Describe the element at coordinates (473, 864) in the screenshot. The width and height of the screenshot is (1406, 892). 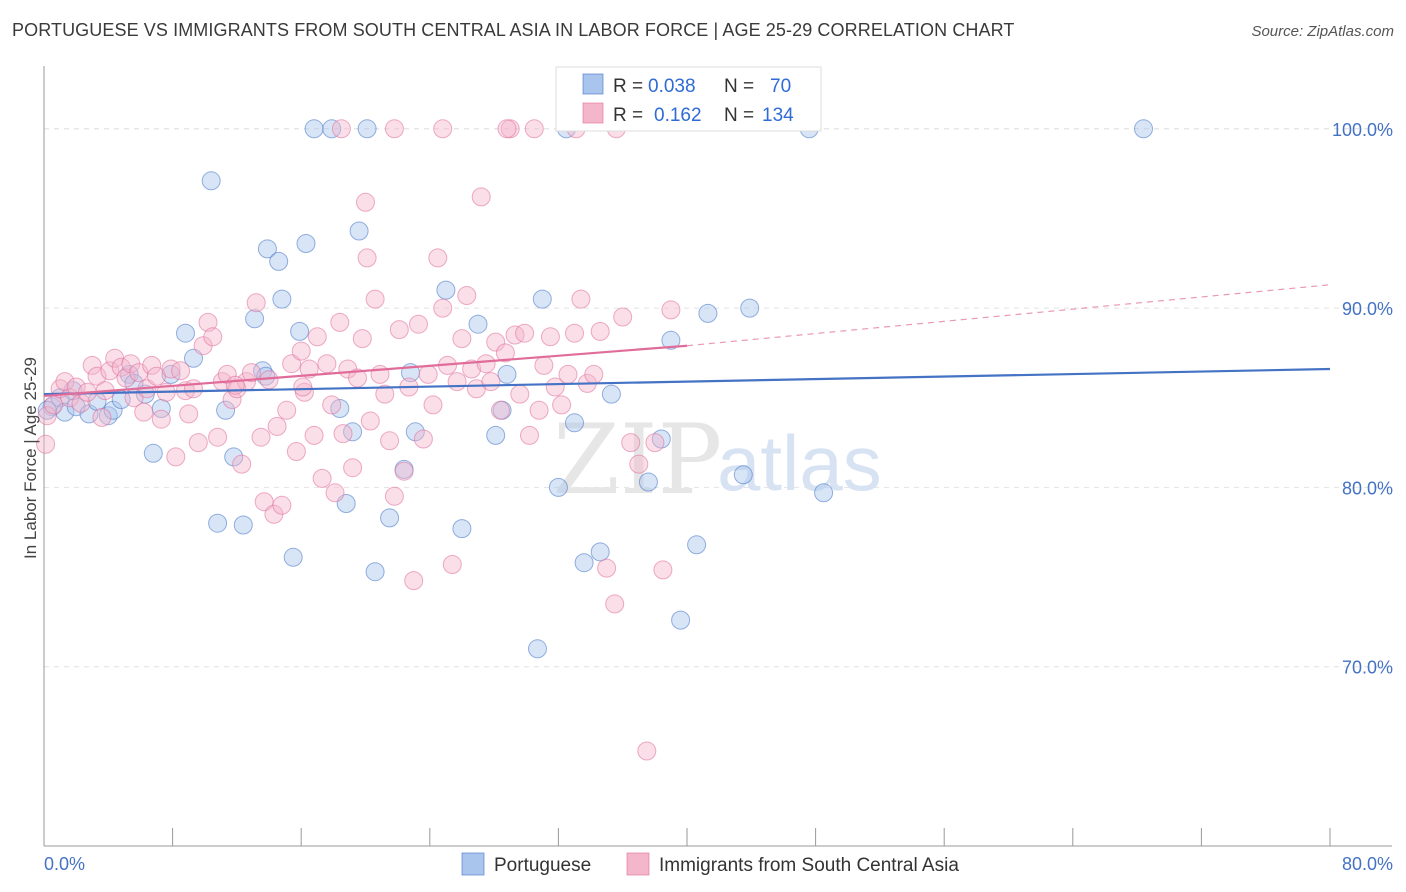
I see `legend-bottom-swatch-portuguese` at that location.